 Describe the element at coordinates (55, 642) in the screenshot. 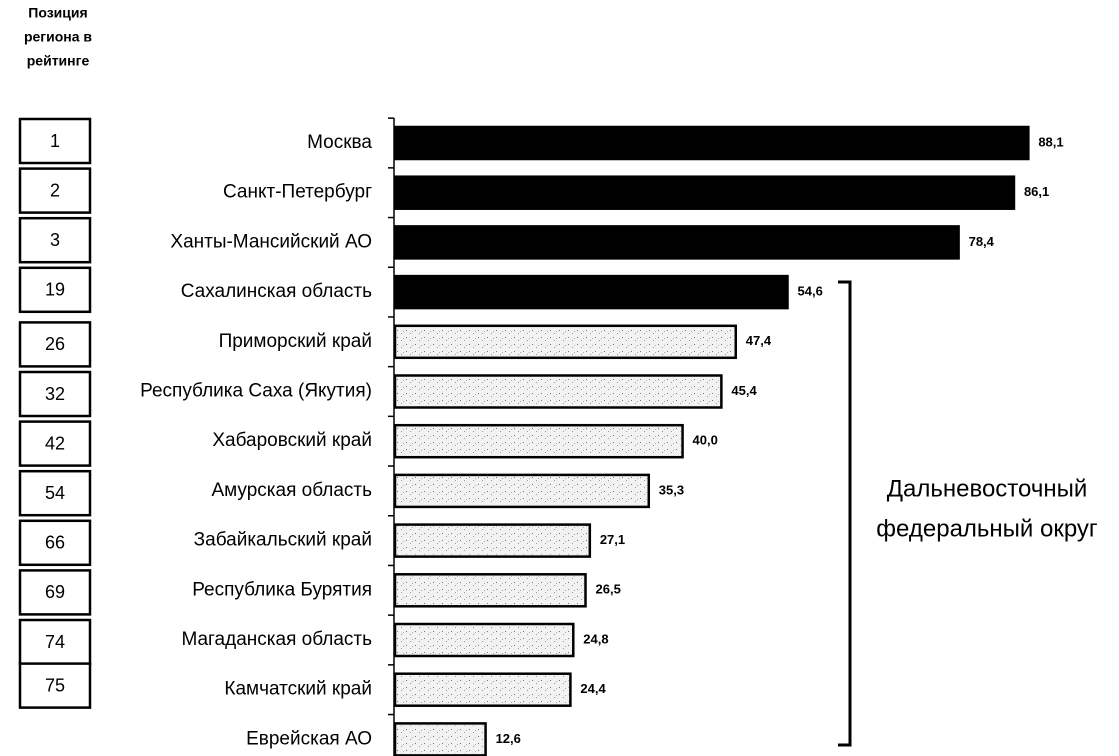

I see `rank: 74` at that location.